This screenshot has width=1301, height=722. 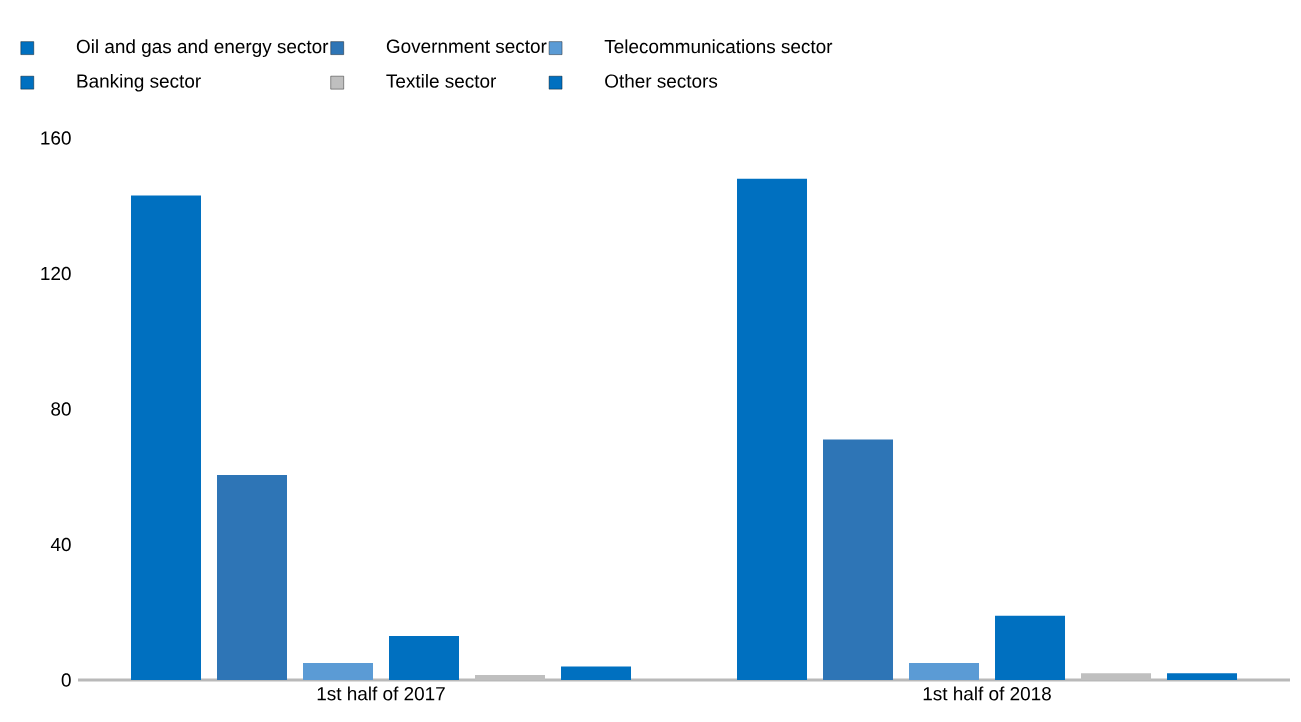 I want to click on x-tick-label: 1st half of 2017, so click(x=381, y=693).